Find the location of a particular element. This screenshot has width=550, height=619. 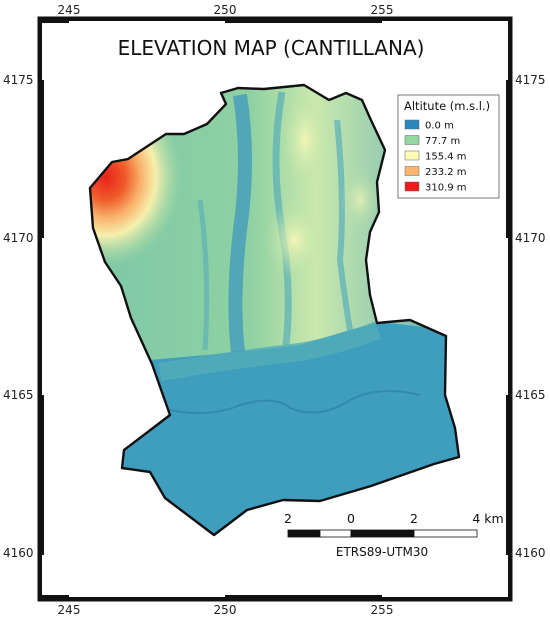

x-tick-250-bottom: 250 is located at coordinates (225, 610).